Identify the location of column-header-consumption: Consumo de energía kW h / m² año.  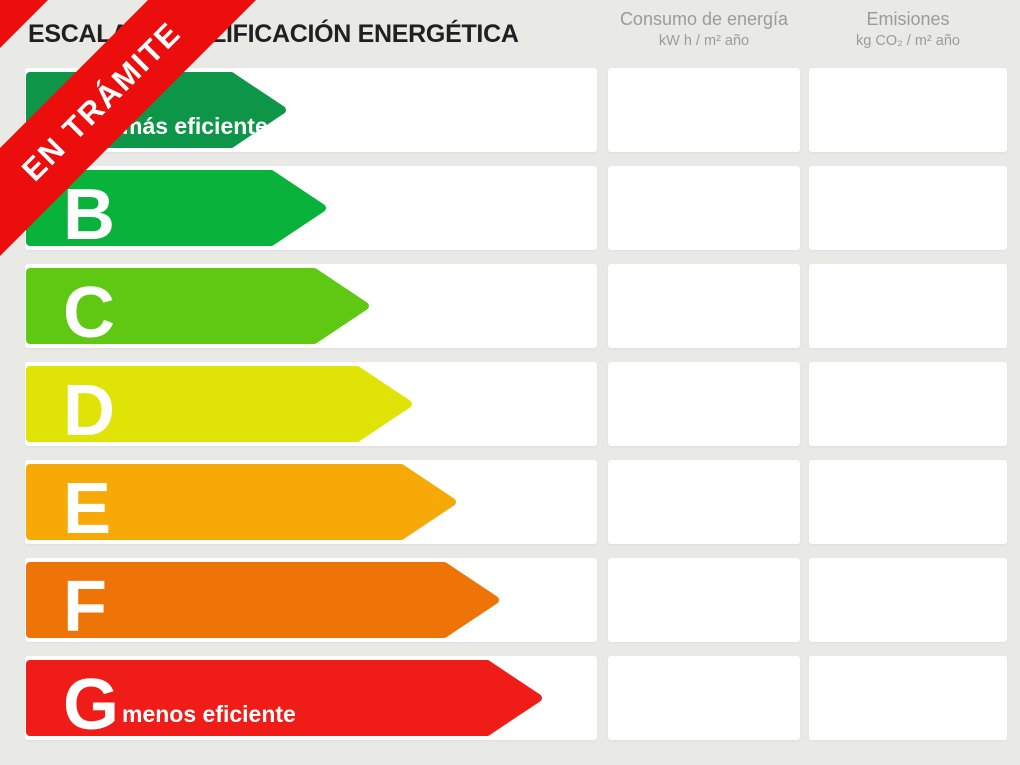
(704, 30).